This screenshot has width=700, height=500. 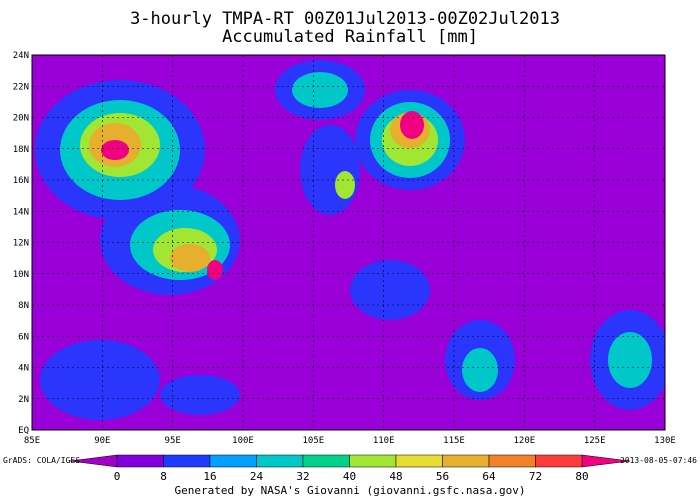 I want to click on subtitle: Accumulated Rainfall [mm], so click(x=350, y=37).